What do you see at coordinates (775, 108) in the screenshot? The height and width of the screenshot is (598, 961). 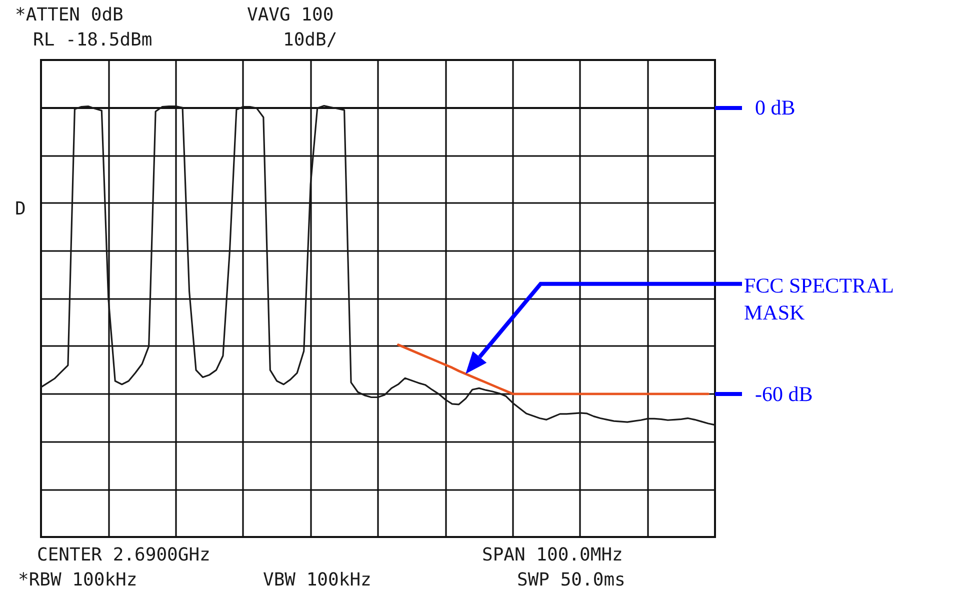 I see `y-tick-label: 0 dB` at bounding box center [775, 108].